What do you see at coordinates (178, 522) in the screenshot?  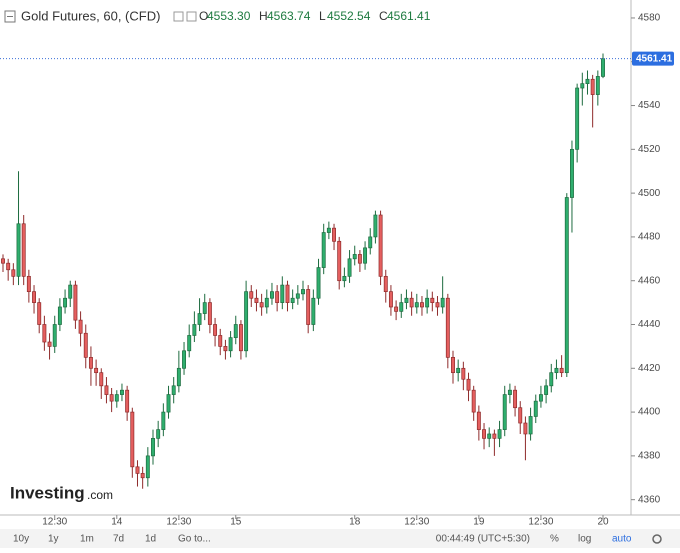 I see `x-tick-label: 12:30` at bounding box center [178, 522].